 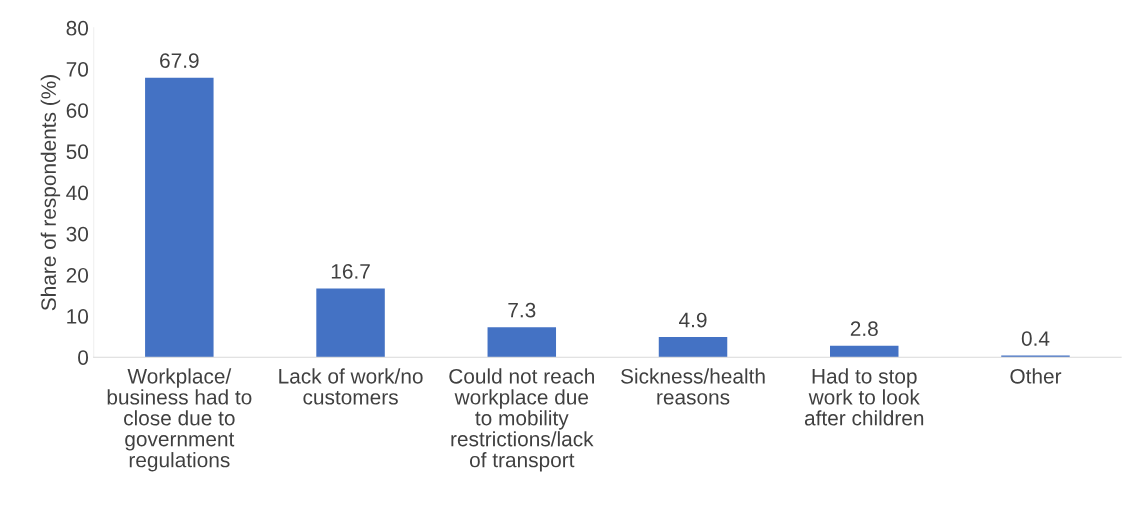 I want to click on y-tick-label: 20, so click(x=77, y=275).